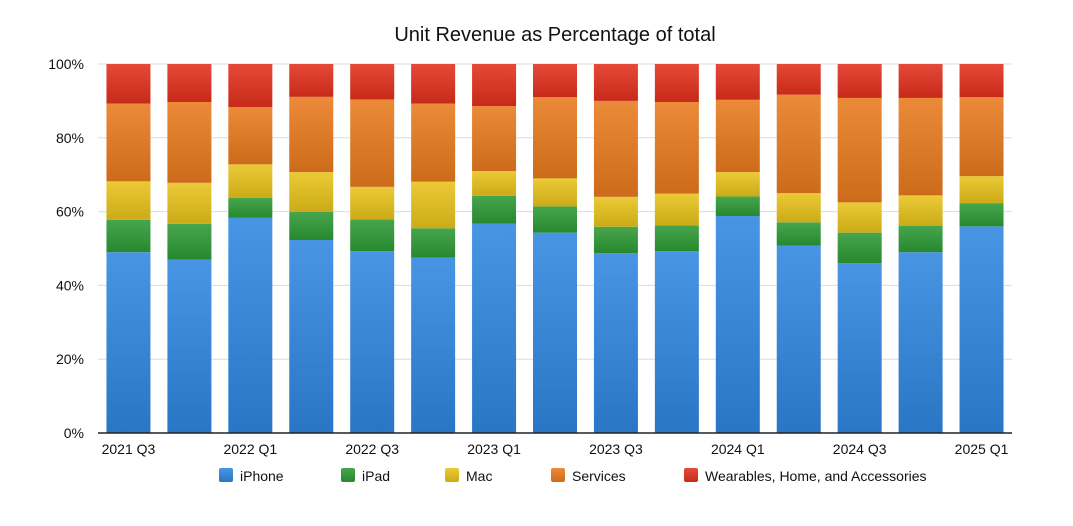 The height and width of the screenshot is (526, 1073). I want to click on legend-item: iPad, so click(365, 476).